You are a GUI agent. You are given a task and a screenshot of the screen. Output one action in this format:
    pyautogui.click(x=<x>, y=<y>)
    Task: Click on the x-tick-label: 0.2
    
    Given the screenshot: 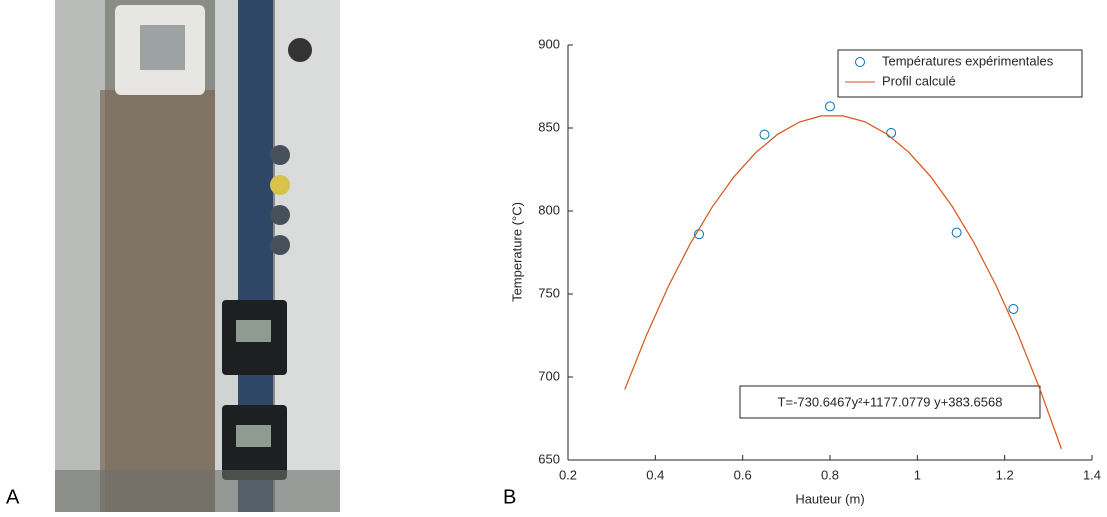 What is the action you would take?
    pyautogui.click(x=568, y=474)
    